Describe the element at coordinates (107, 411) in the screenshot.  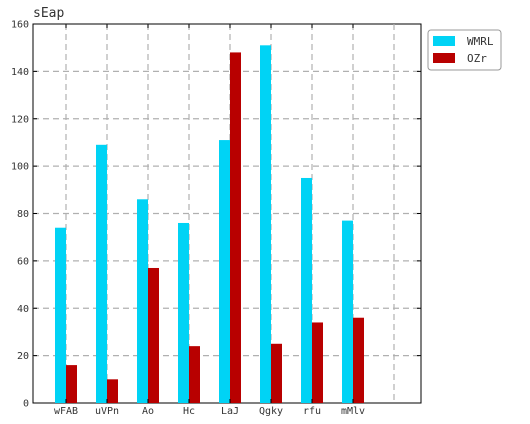
I see `x-tick-label: uVPn` at that location.